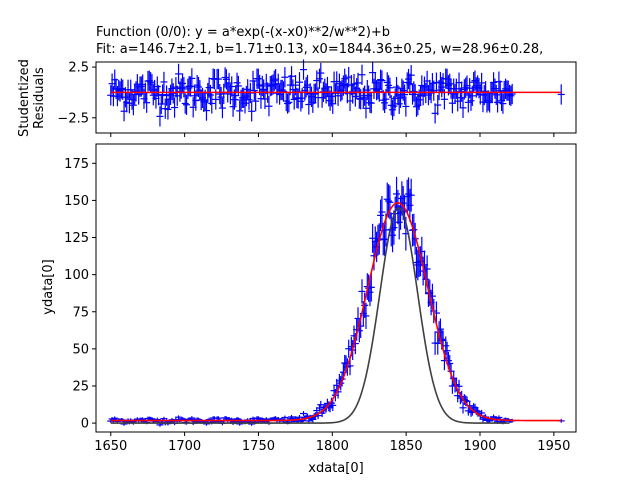 Image resolution: width=640 pixels, height=480 pixels. What do you see at coordinates (85, 424) in the screenshot?
I see `y-tick-label: 0` at bounding box center [85, 424].